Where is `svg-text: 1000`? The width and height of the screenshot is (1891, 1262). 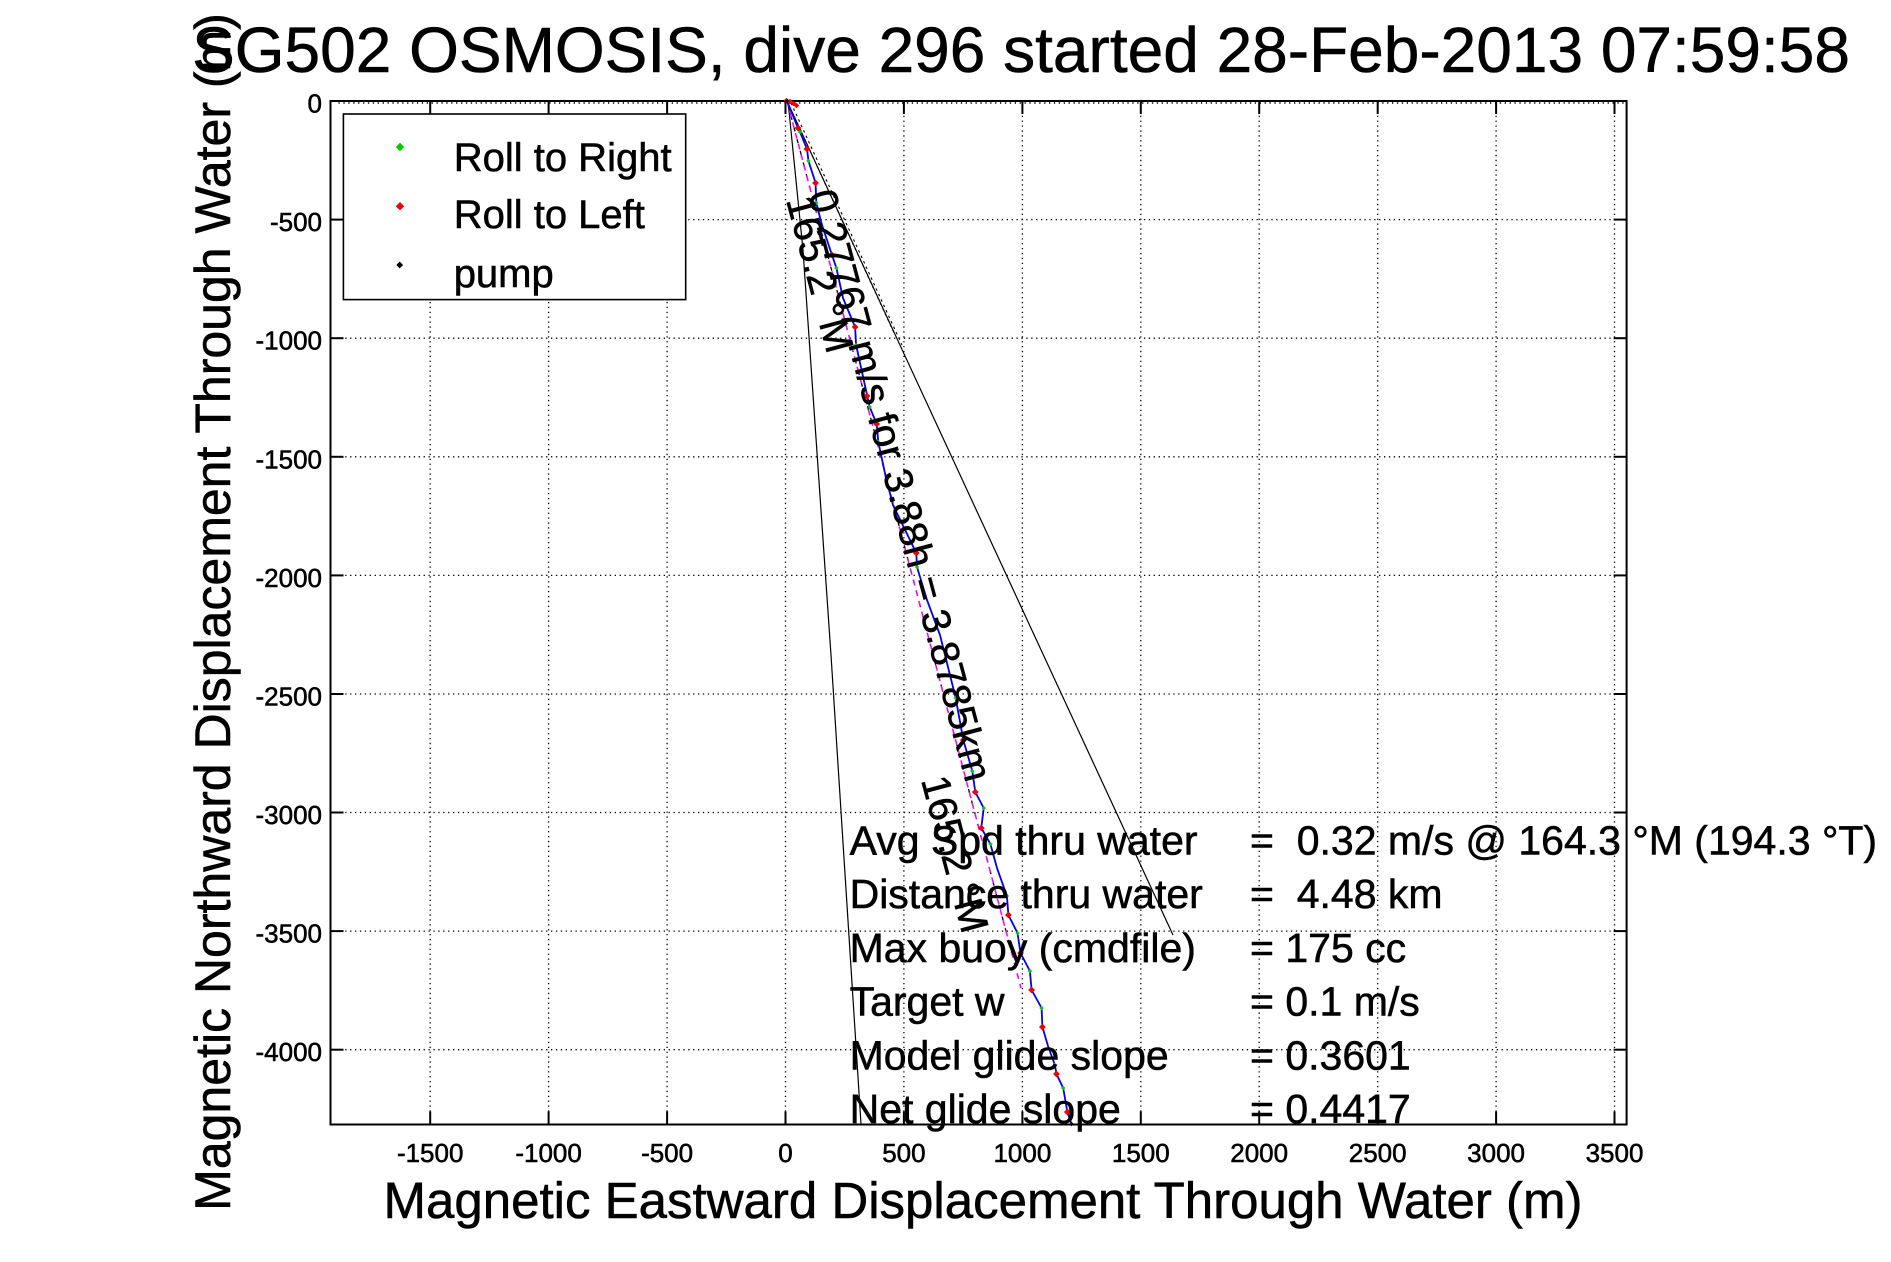
svg-text: 1000 is located at coordinates (1022, 1153).